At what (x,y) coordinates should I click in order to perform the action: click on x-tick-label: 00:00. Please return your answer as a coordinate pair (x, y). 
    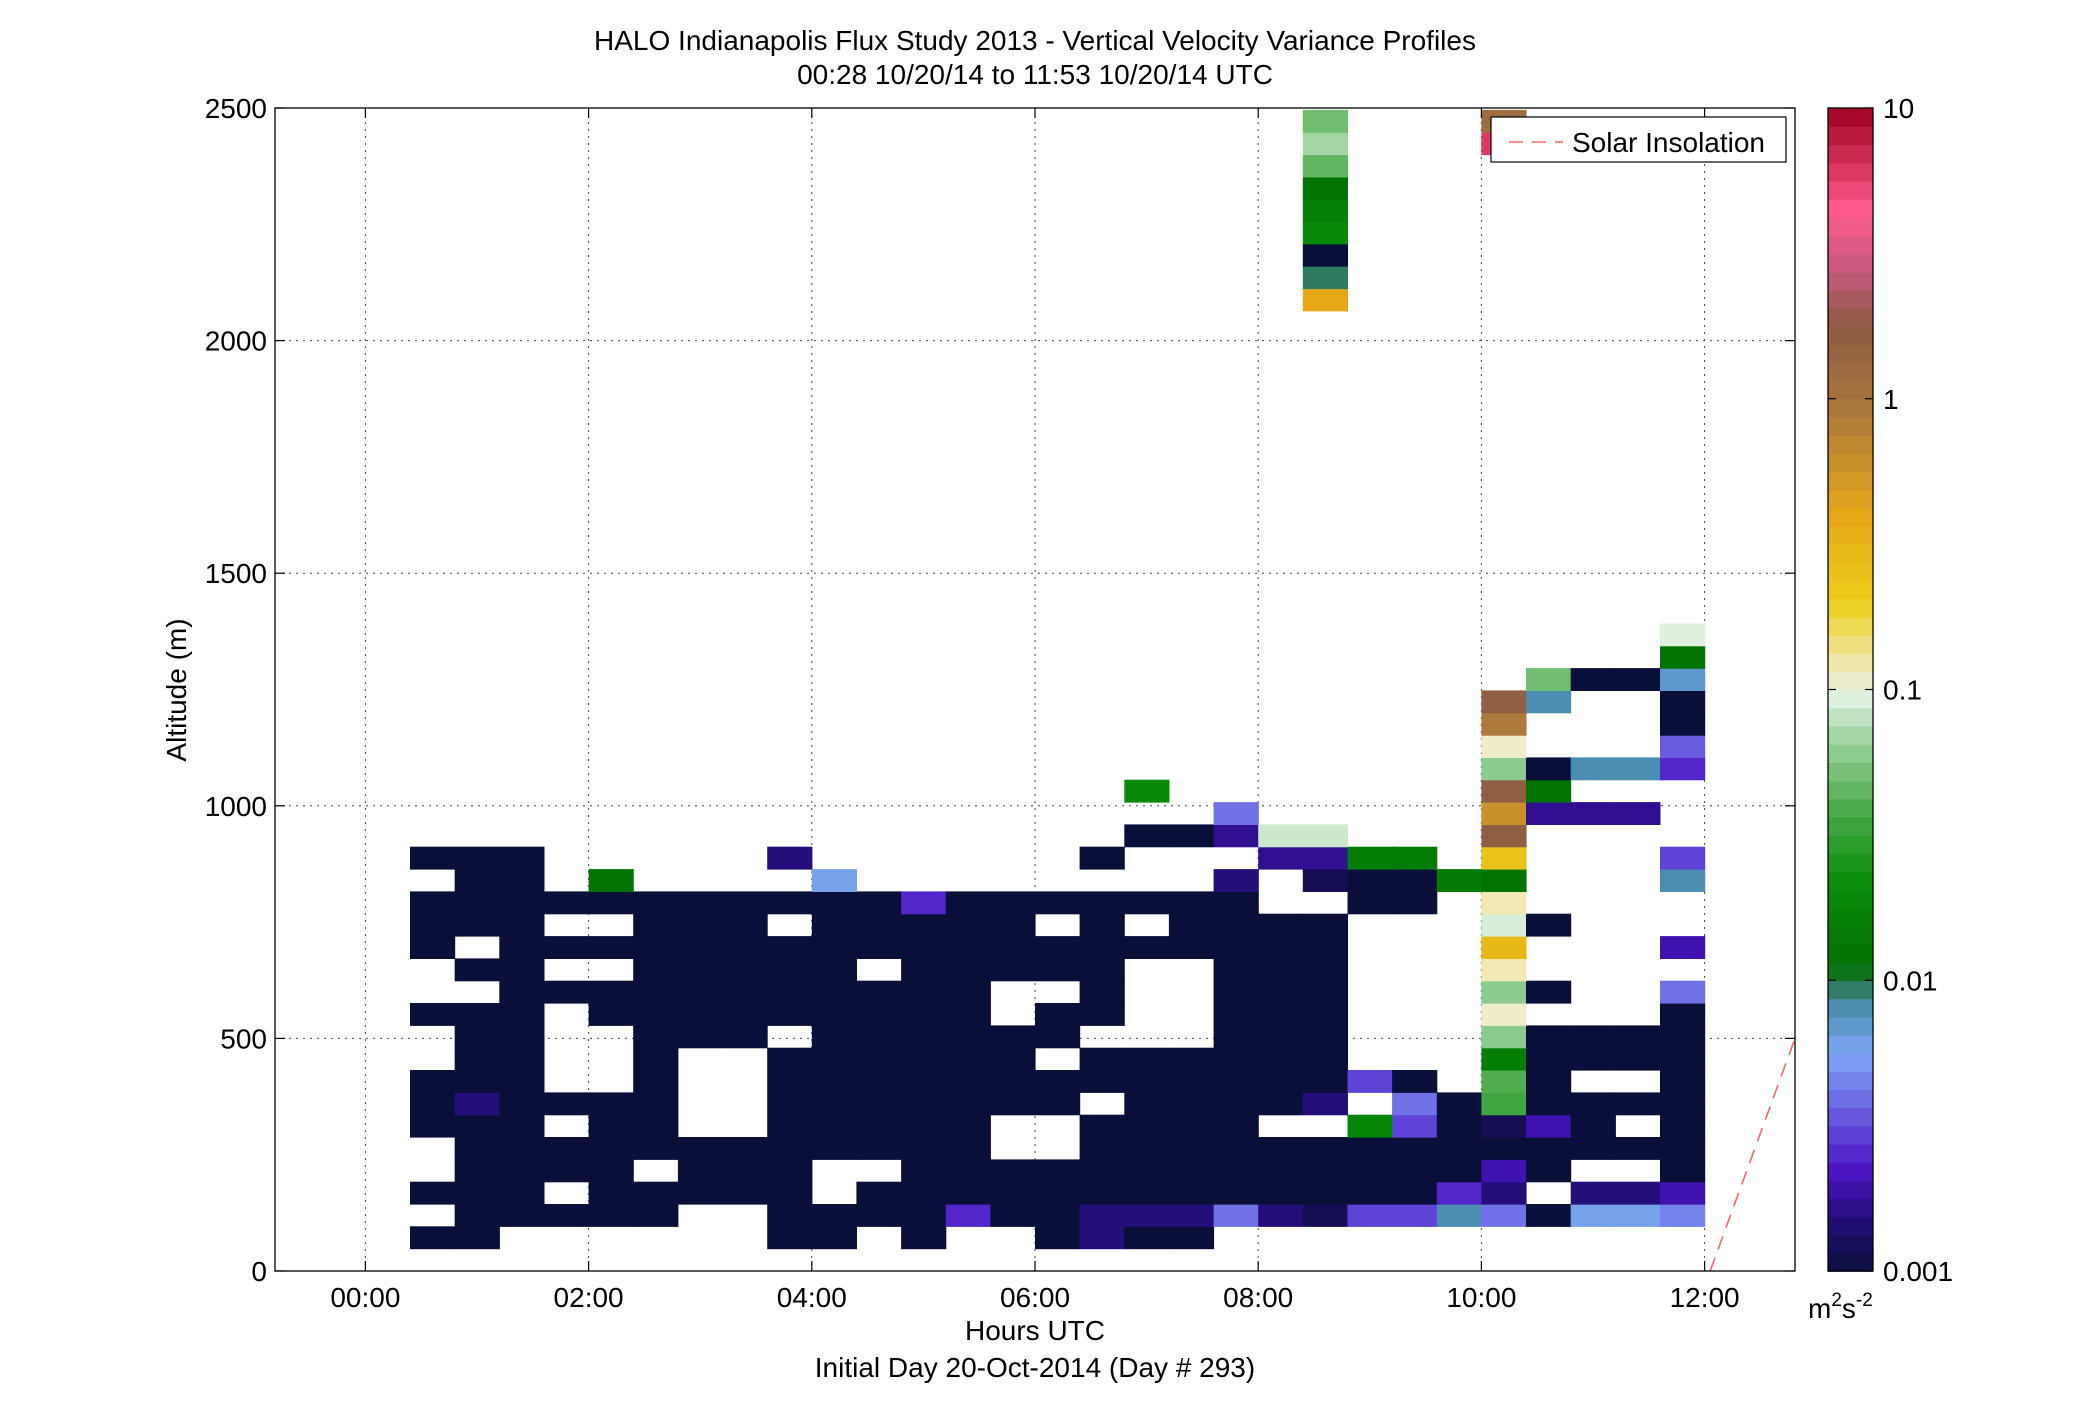
    Looking at the image, I should click on (365, 1297).